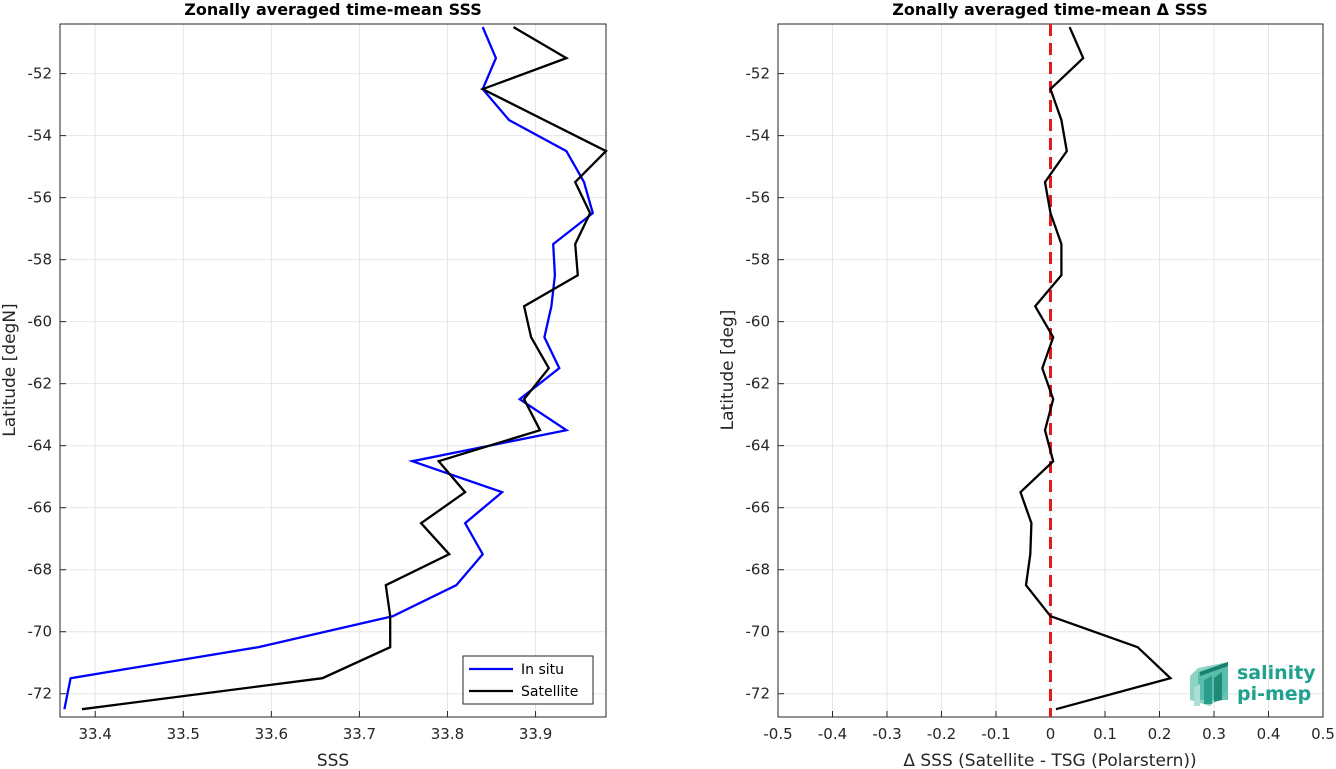  What do you see at coordinates (40, 384) in the screenshot?
I see `sss-ytick-label: -62` at bounding box center [40, 384].